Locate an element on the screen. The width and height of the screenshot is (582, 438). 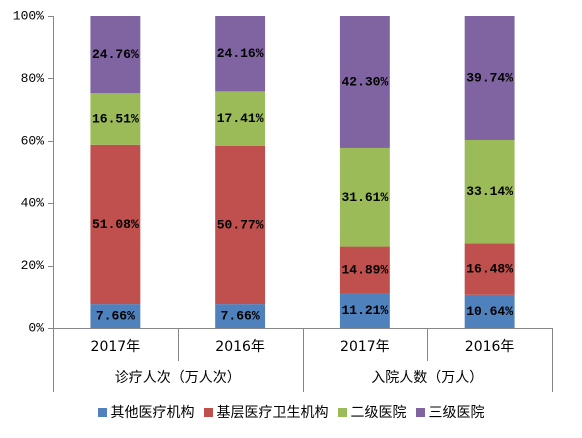
y-tick-label: 40% is located at coordinates (33, 203).